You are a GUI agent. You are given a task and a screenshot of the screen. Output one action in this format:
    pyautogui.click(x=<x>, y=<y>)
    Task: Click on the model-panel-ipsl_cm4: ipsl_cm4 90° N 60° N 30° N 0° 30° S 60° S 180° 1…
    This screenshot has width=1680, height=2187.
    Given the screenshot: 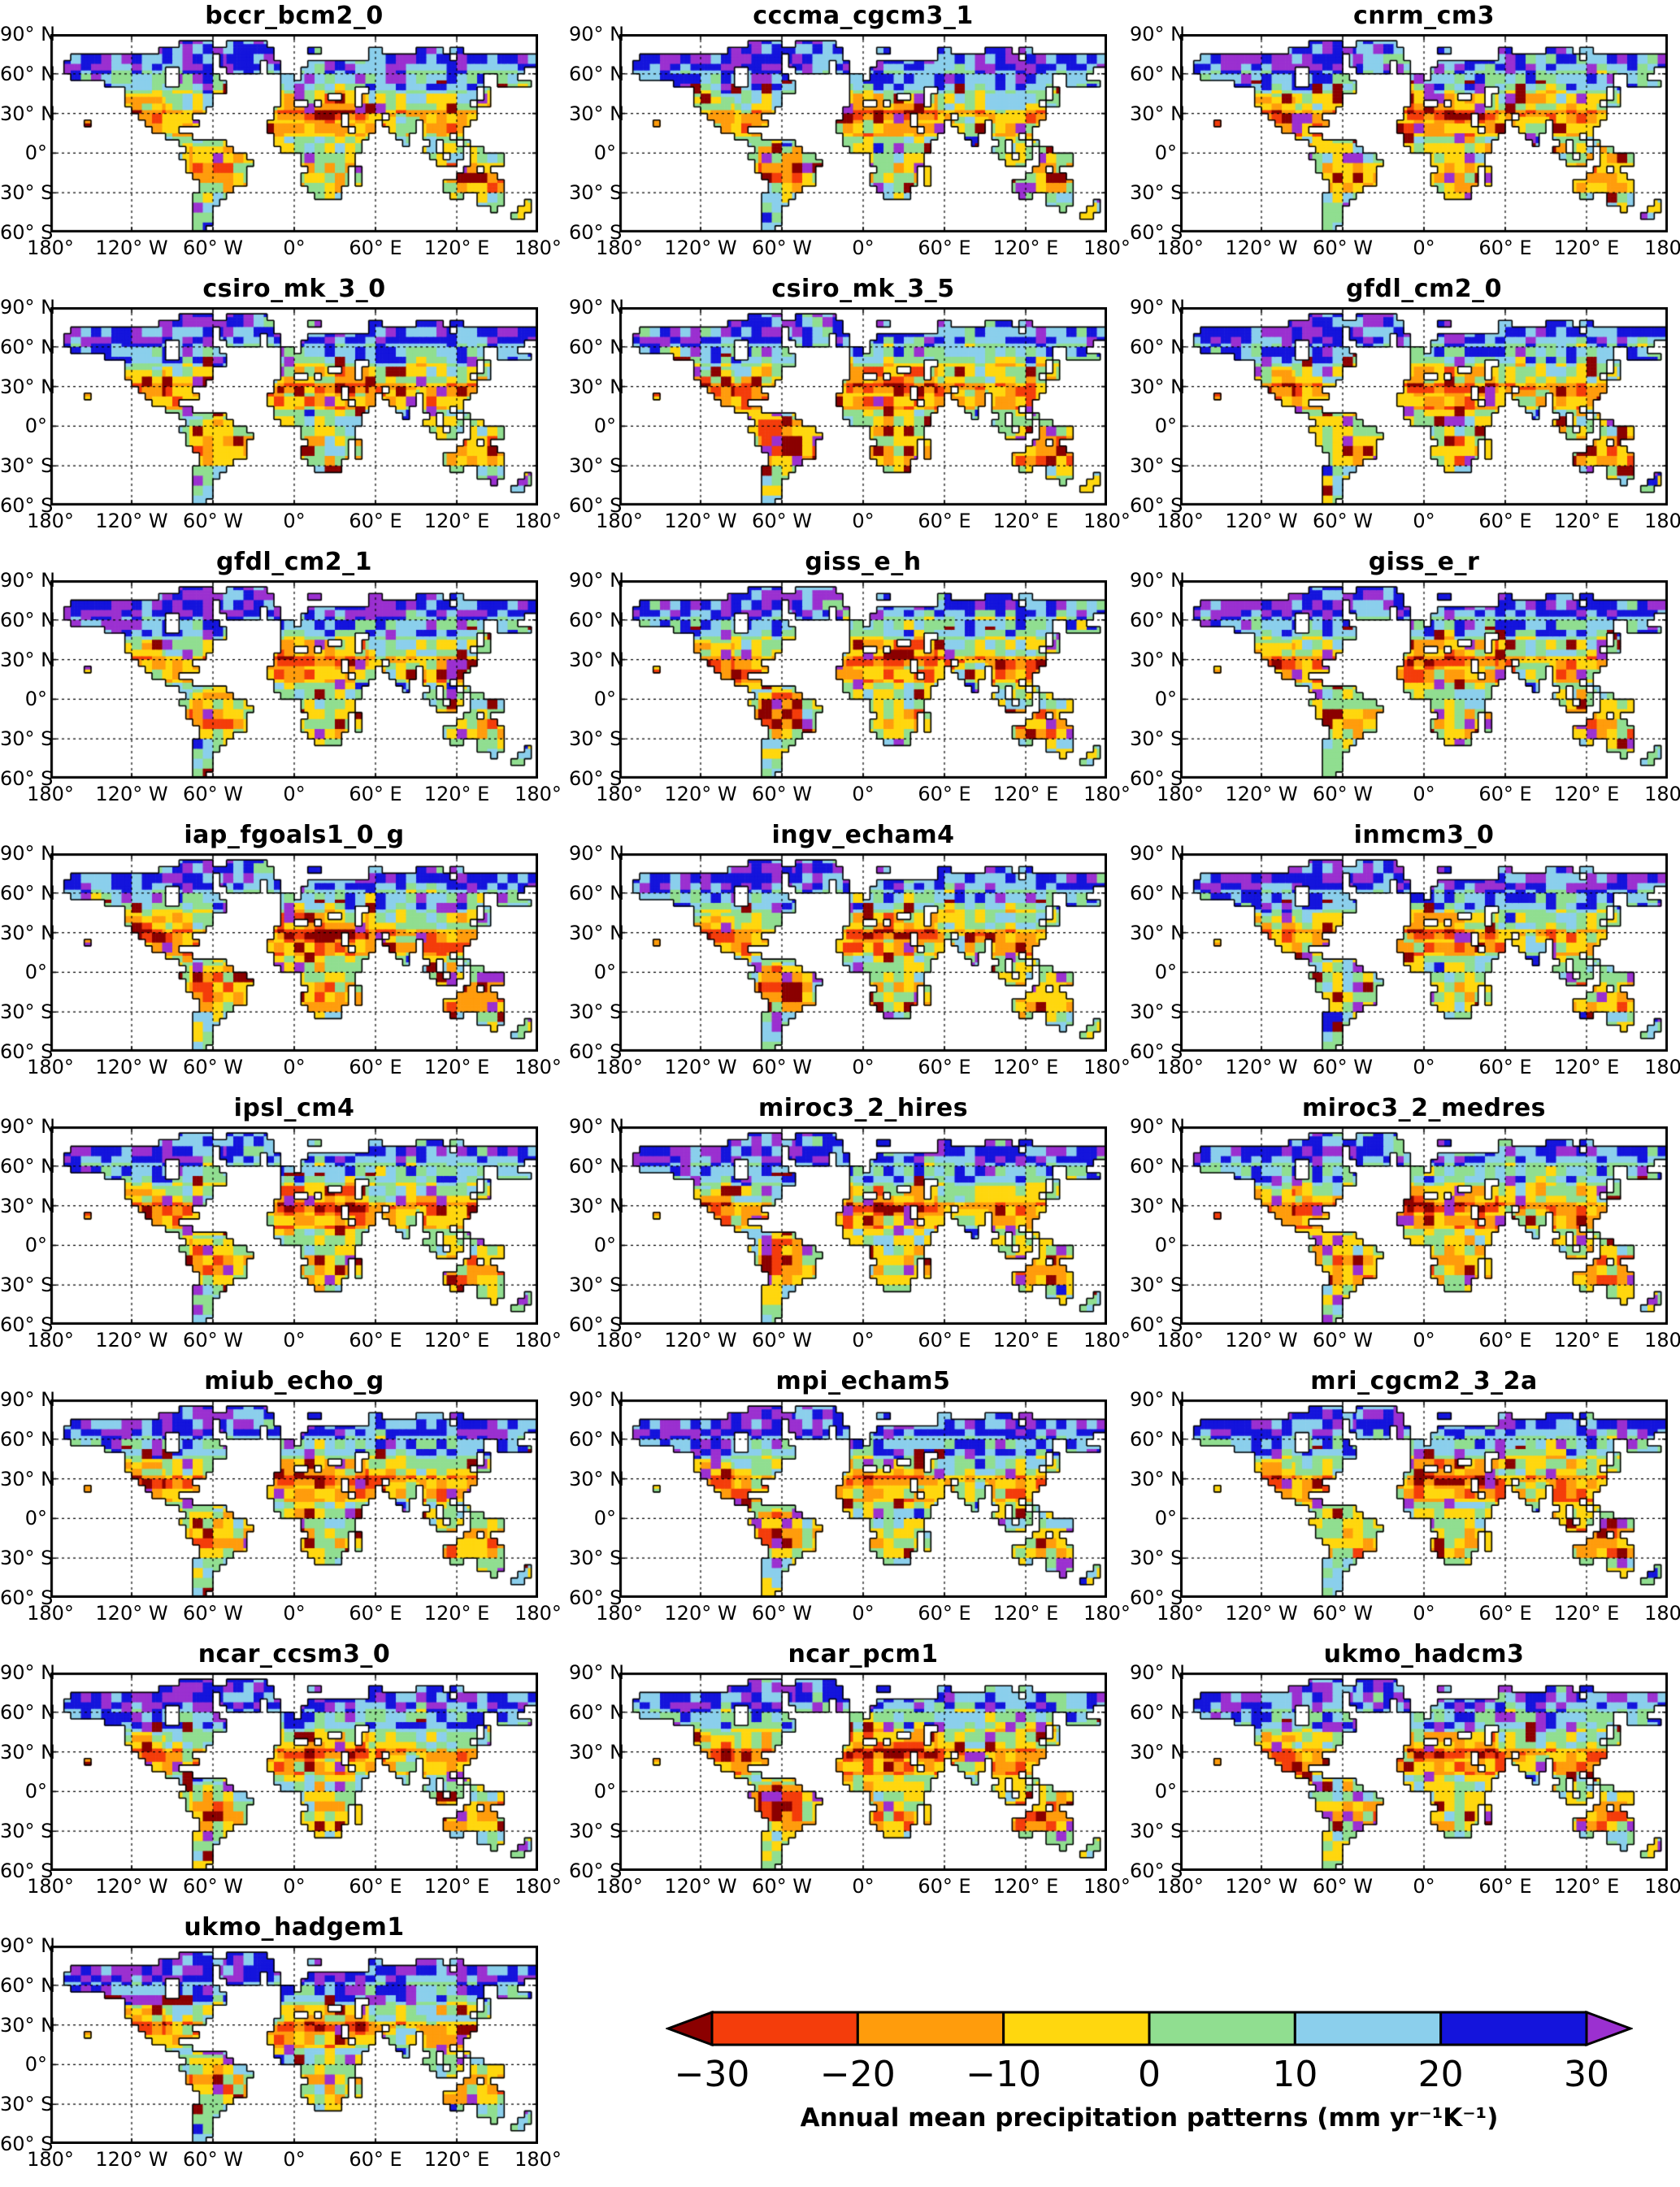 What is the action you would take?
    pyautogui.click(x=281, y=1228)
    